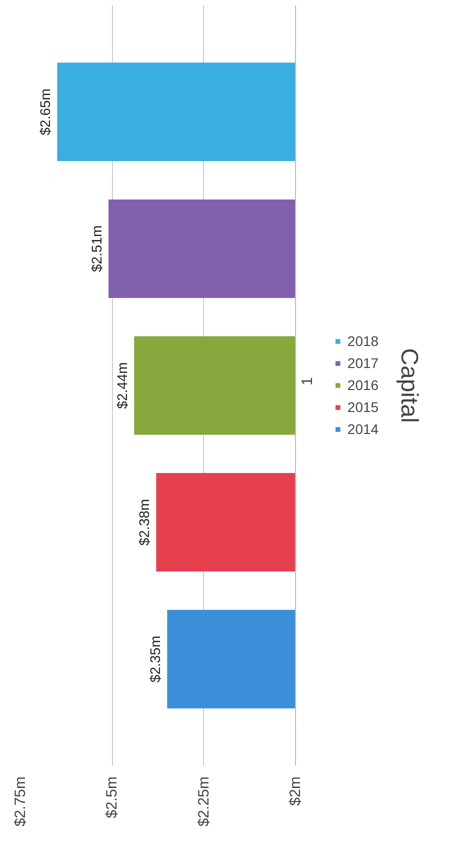 Image resolution: width=471 pixels, height=867 pixels. Describe the element at coordinates (363, 429) in the screenshot. I see `legend-label: 2014` at that location.